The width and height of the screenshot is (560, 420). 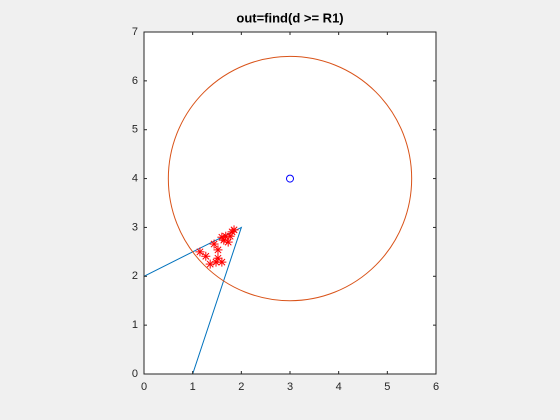 What do you see at coordinates (193, 387) in the screenshot?
I see `x-tick-label: 1` at bounding box center [193, 387].